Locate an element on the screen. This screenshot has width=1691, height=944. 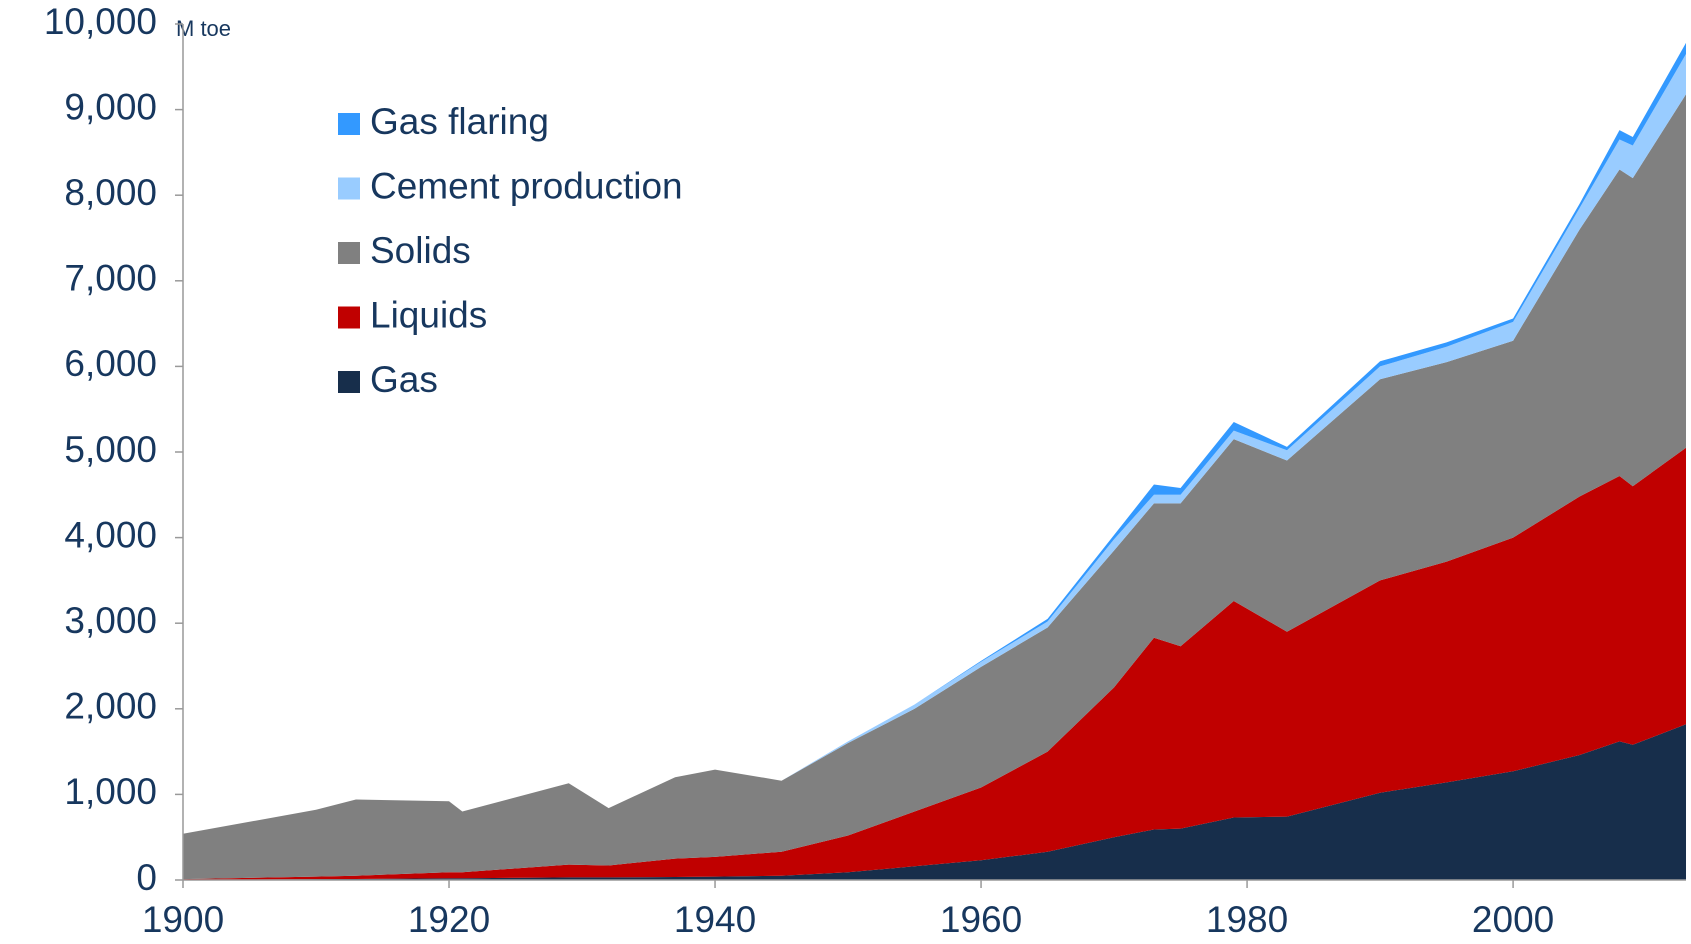
legend-label: Cement production is located at coordinates (526, 185).